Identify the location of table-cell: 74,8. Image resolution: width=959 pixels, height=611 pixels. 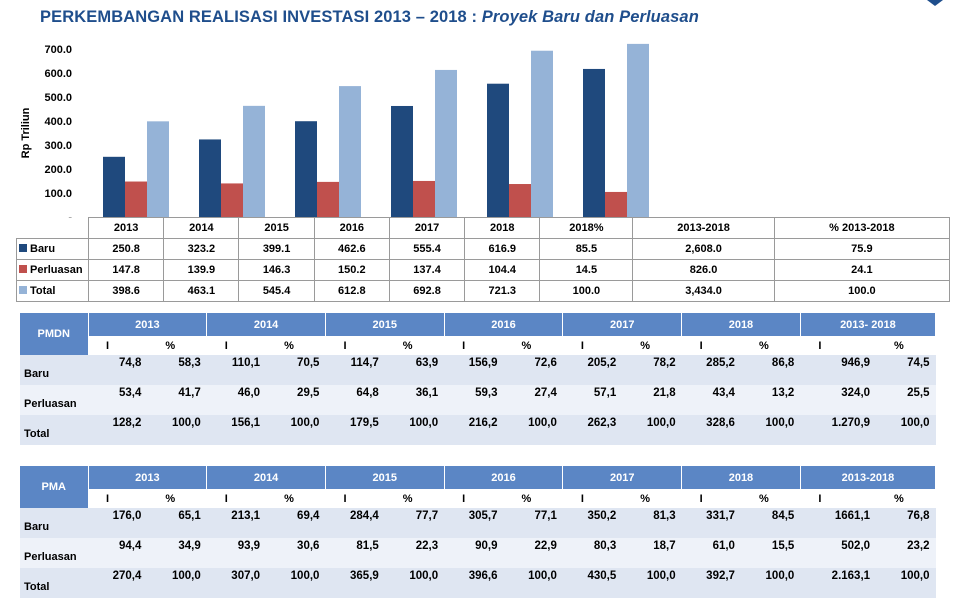
(118, 370).